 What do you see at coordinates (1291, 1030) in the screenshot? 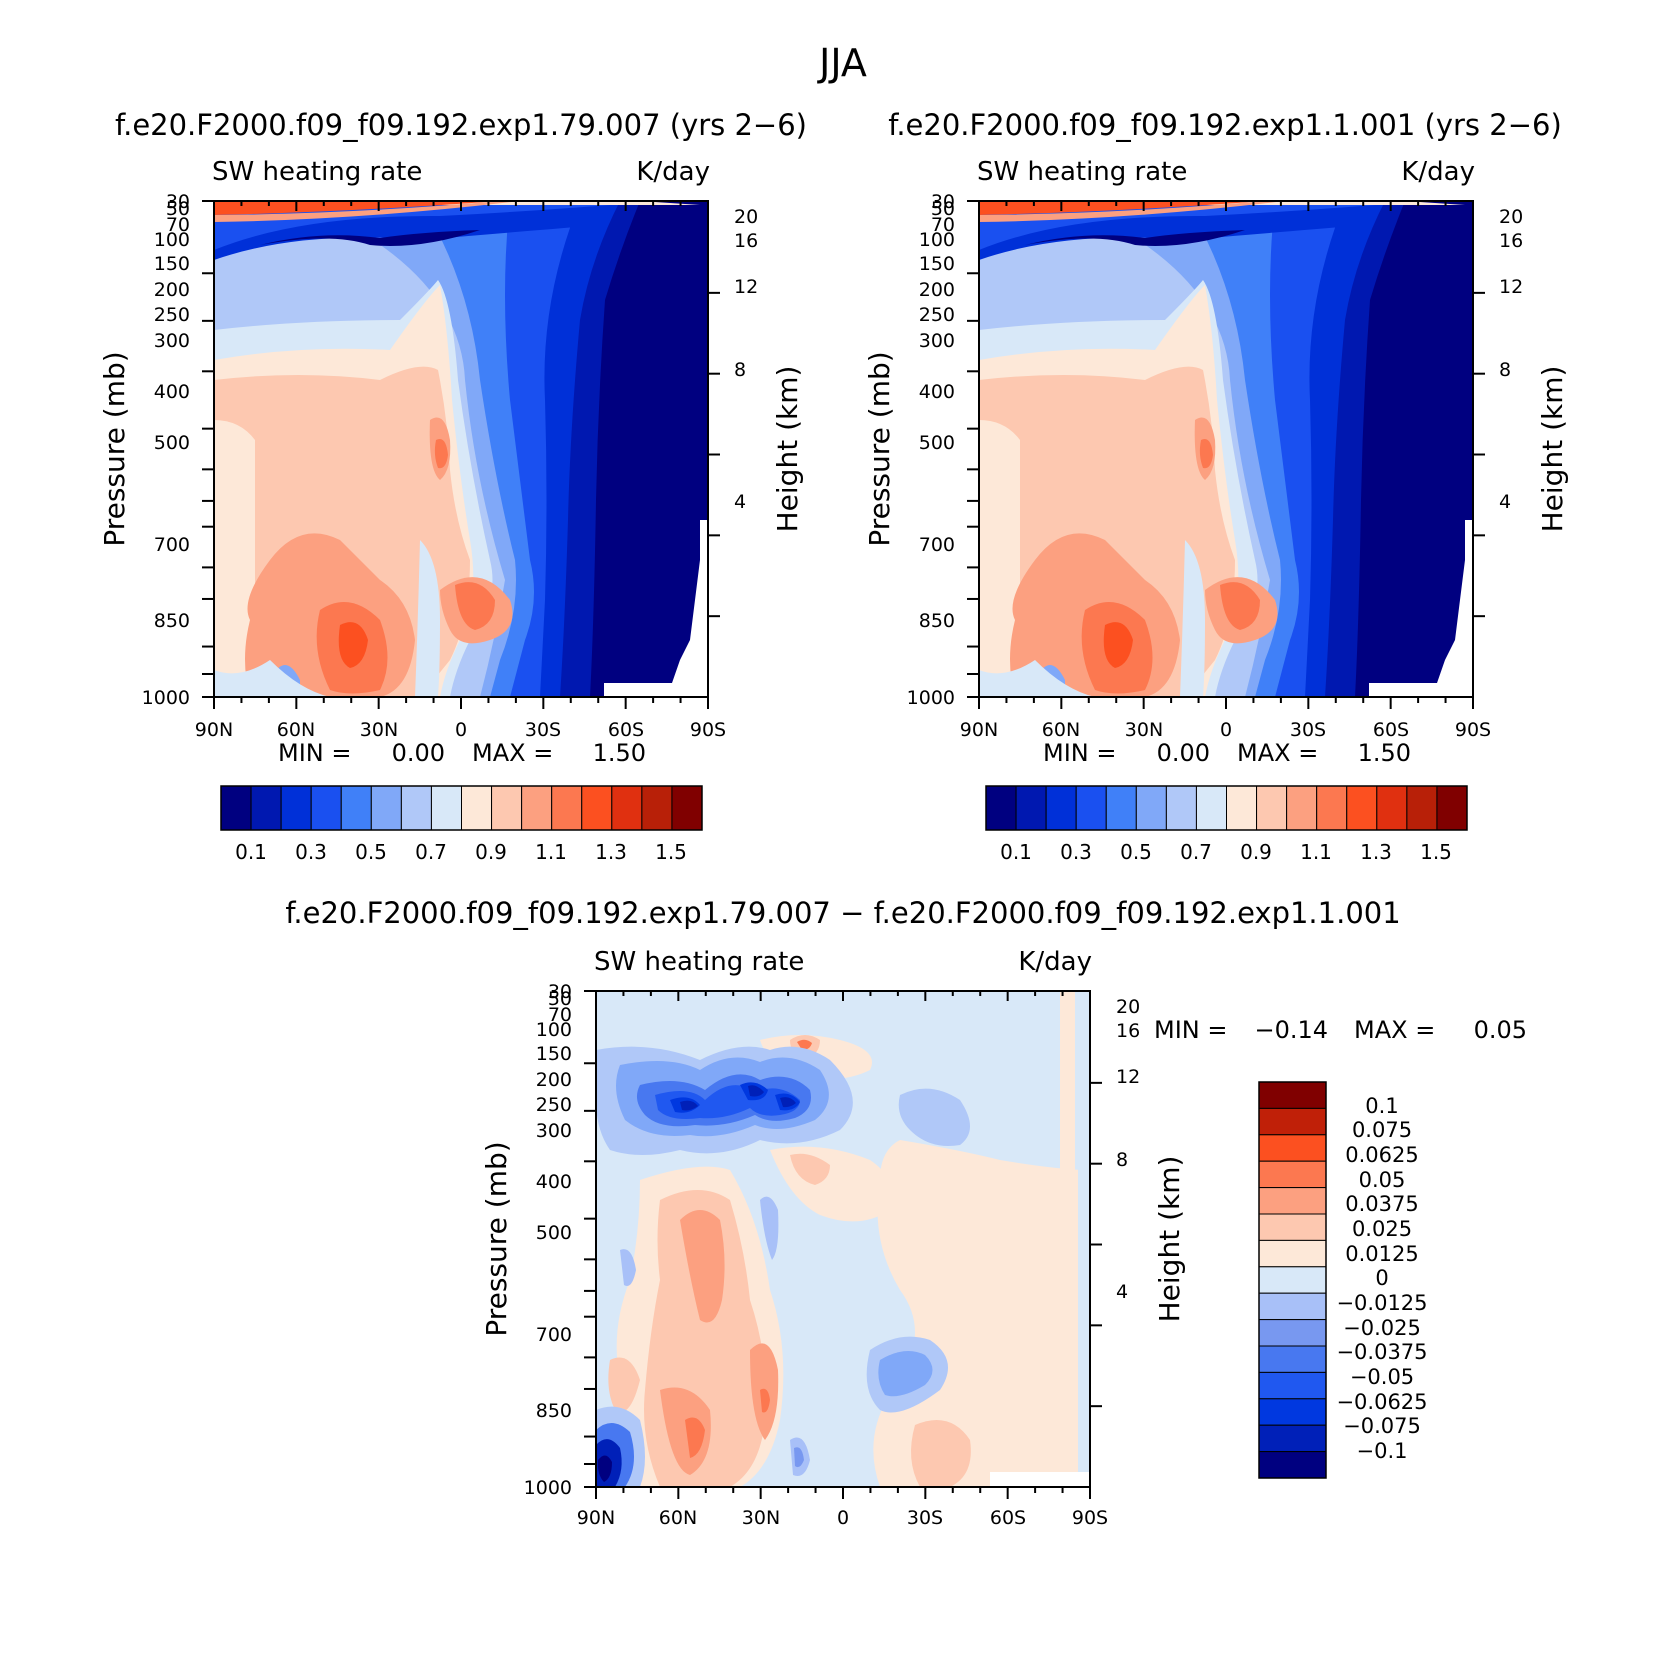
I see `panel-diff-min-value: −0.14` at bounding box center [1291, 1030].